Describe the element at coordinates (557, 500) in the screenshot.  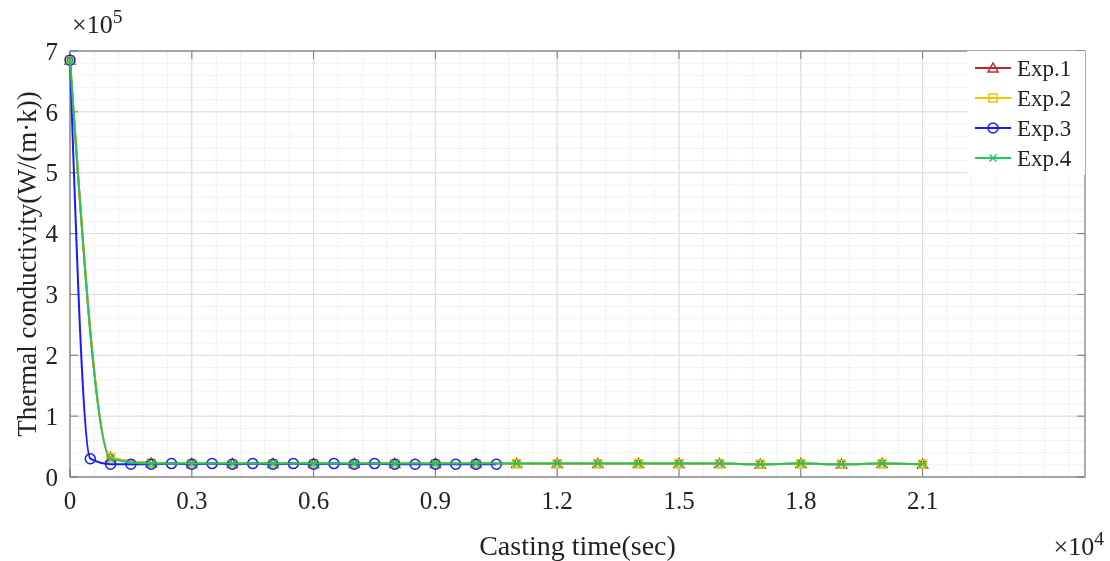
I see `x-tick-label: 1.2` at that location.